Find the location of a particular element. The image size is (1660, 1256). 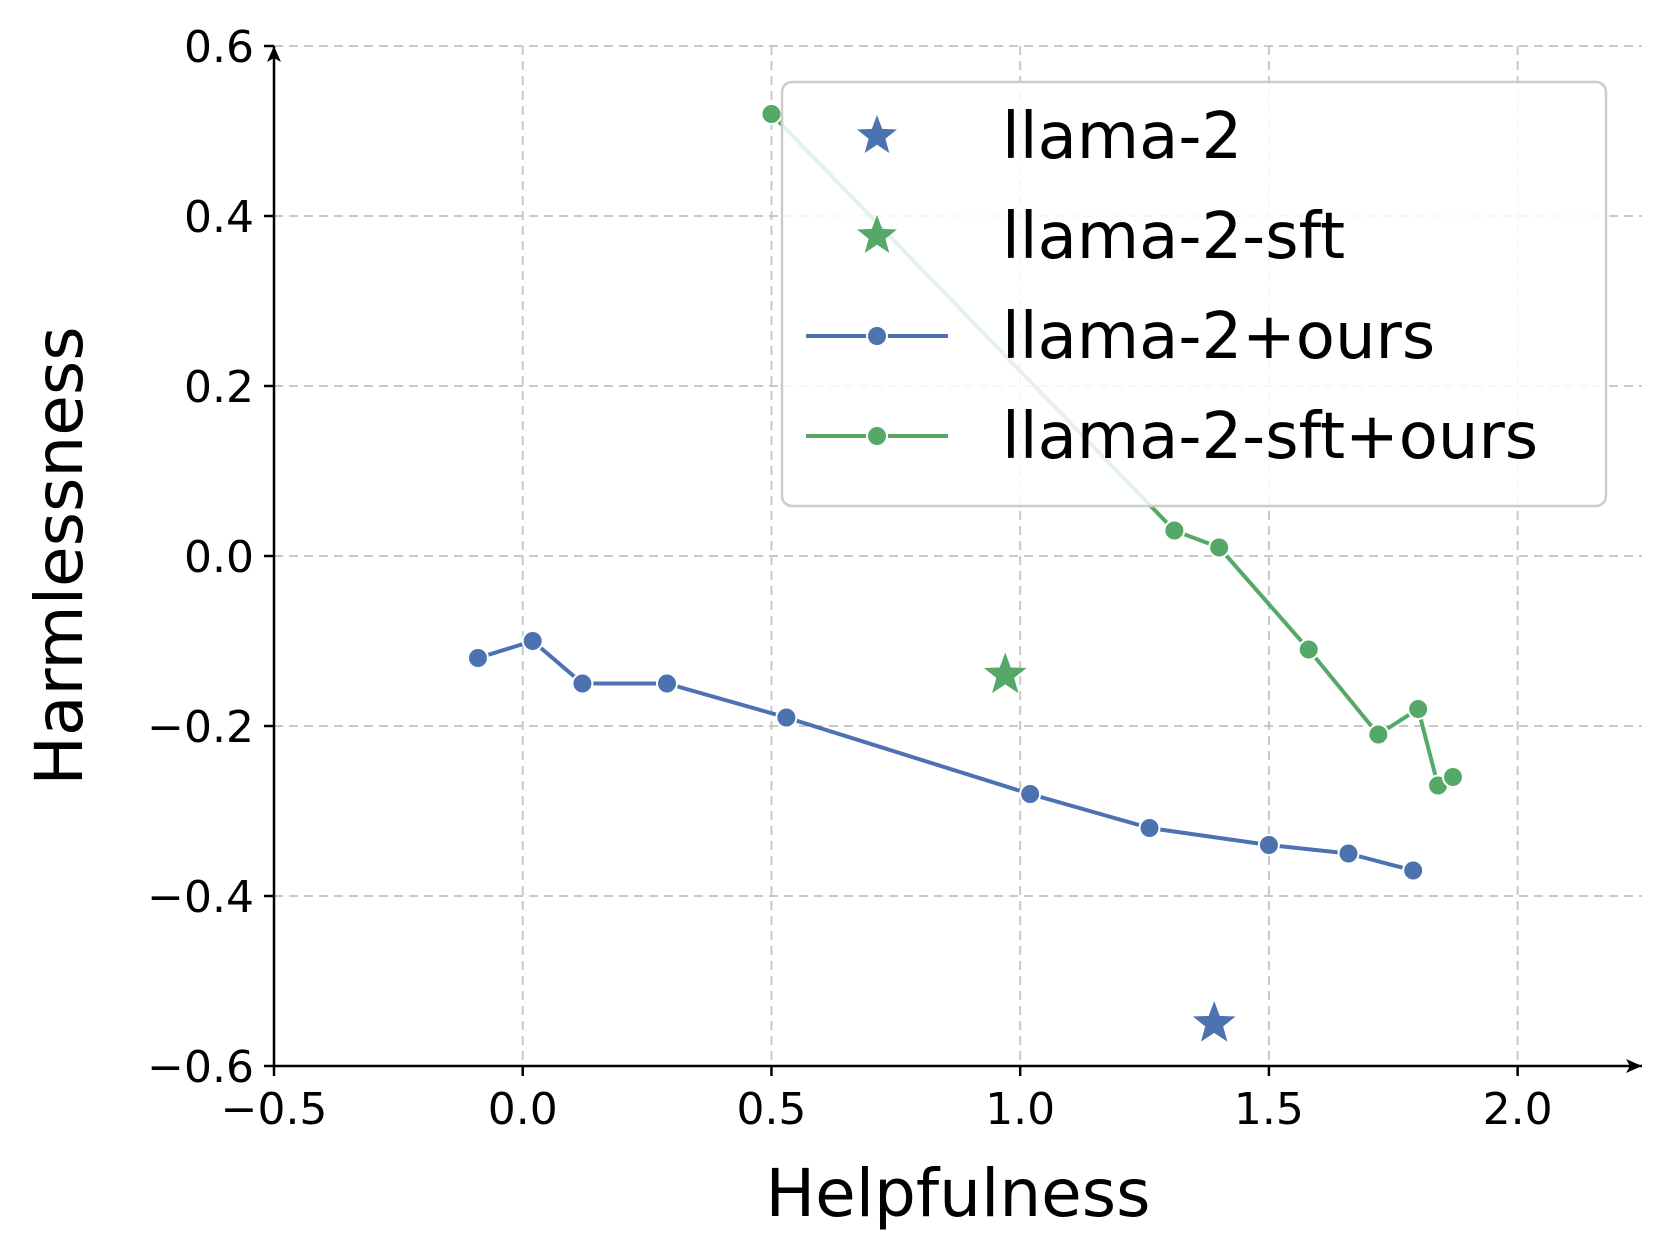

x-tick-label: 0.5 is located at coordinates (771, 1109).